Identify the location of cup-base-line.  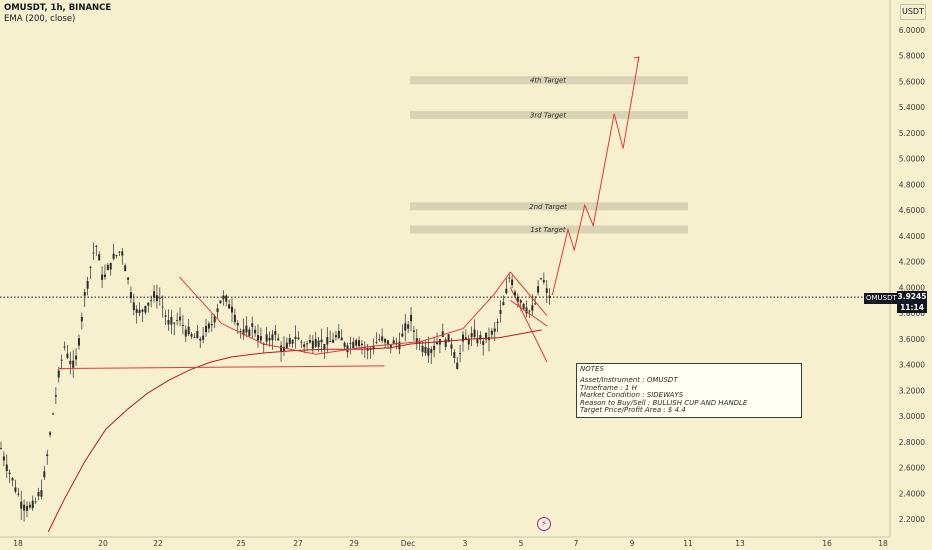
(221, 367).